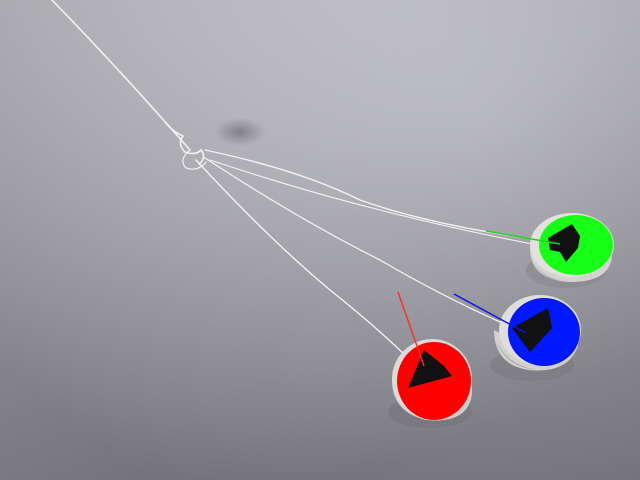 This screenshot has height=480, width=640. Describe the element at coordinates (490, 313) in the screenshot. I see `blue-vector-line` at that location.